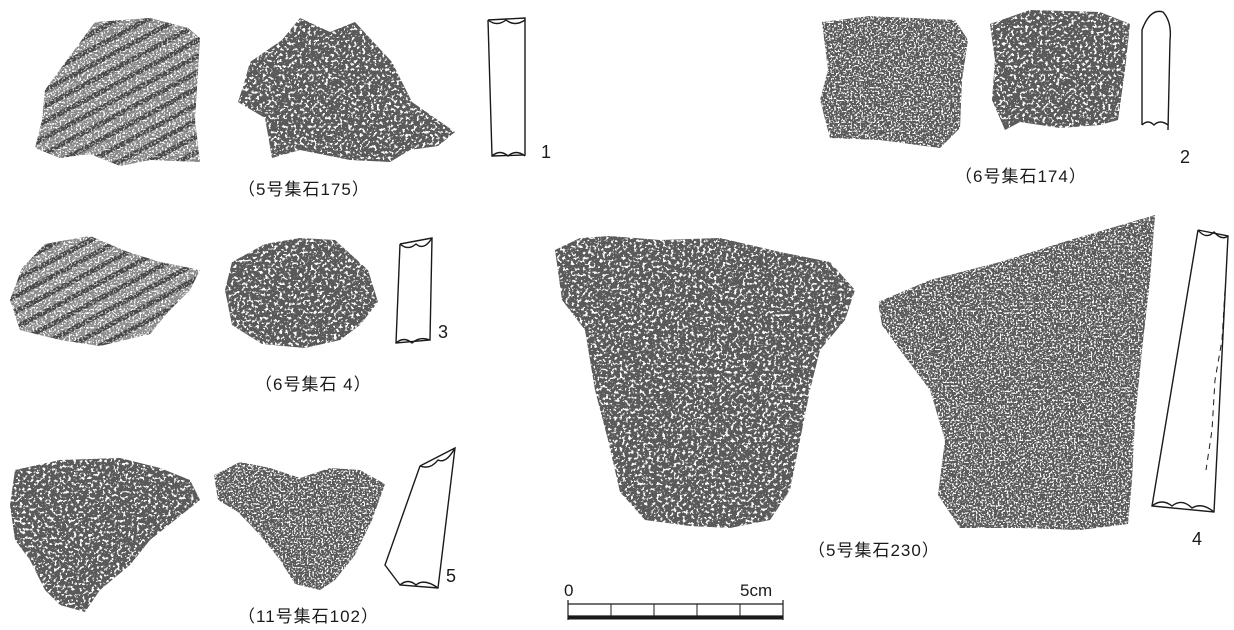 The height and width of the screenshot is (630, 1234). What do you see at coordinates (568, 590) in the screenshot?
I see `scale-bar-start-label: 0` at bounding box center [568, 590].